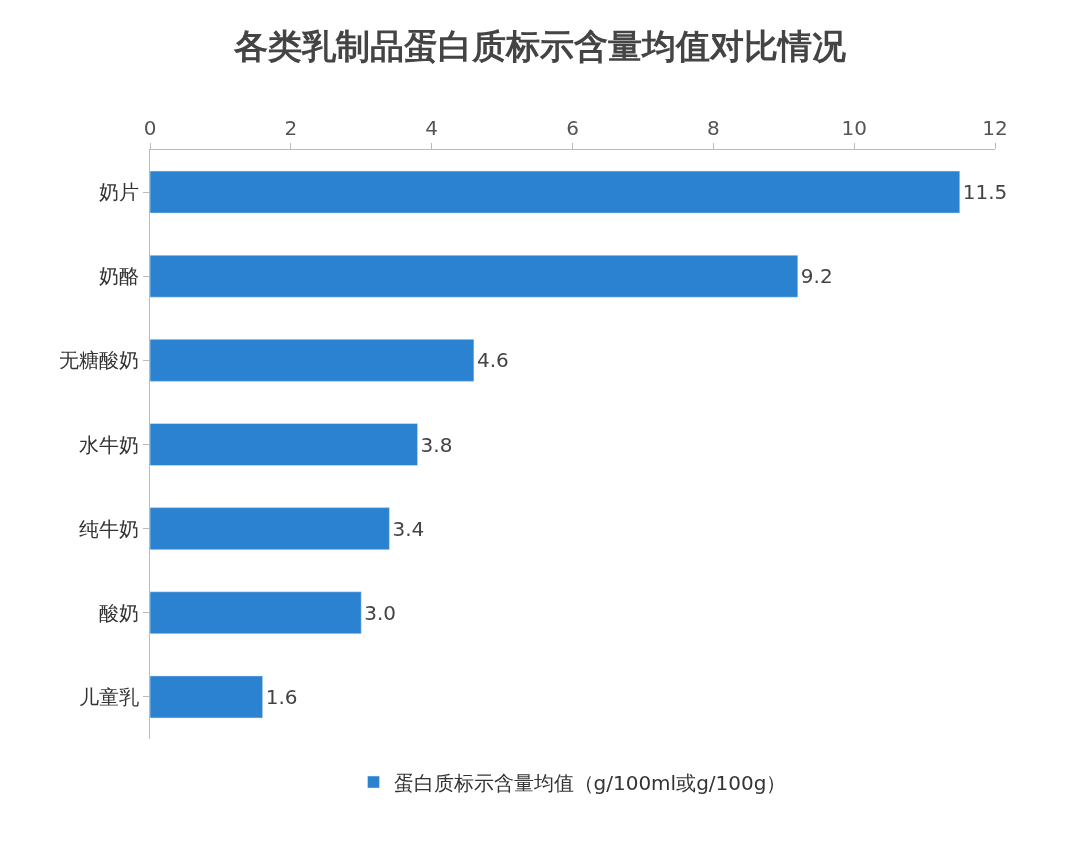 The width and height of the screenshot is (1080, 849). I want to click on x-tick-label: 8, so click(713, 128).